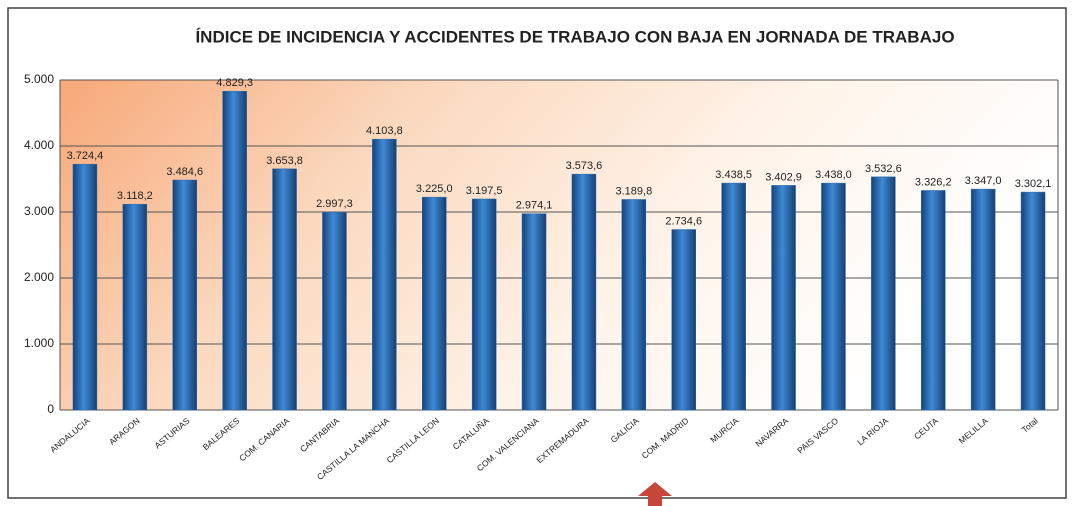 The width and height of the screenshot is (1074, 506). What do you see at coordinates (85, 156) in the screenshot?
I see `value-label: 3.724,4` at bounding box center [85, 156].